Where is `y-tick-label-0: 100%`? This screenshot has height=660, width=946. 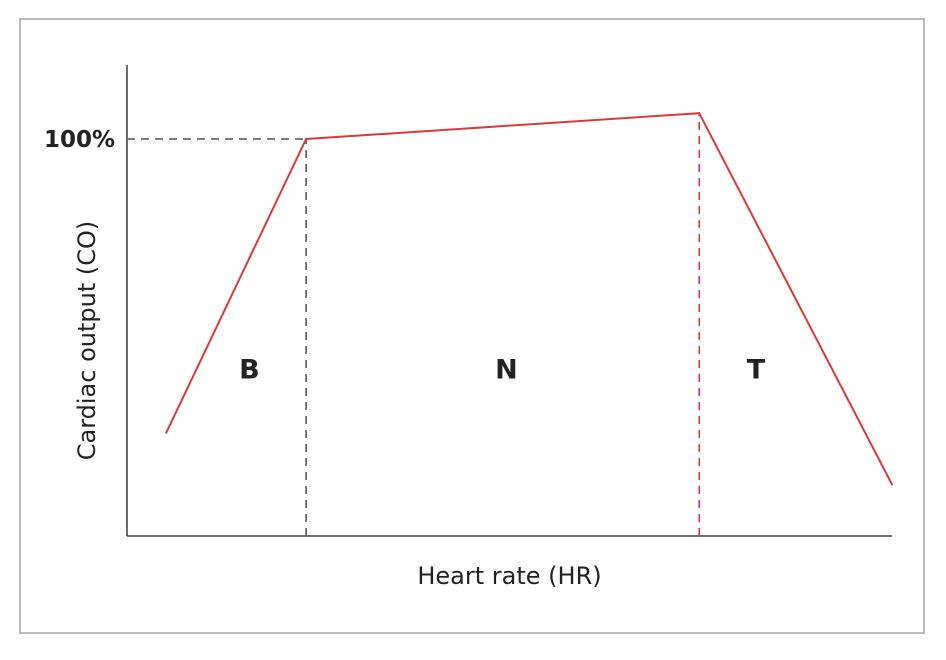
y-tick-label-0: 100% is located at coordinates (79, 140).